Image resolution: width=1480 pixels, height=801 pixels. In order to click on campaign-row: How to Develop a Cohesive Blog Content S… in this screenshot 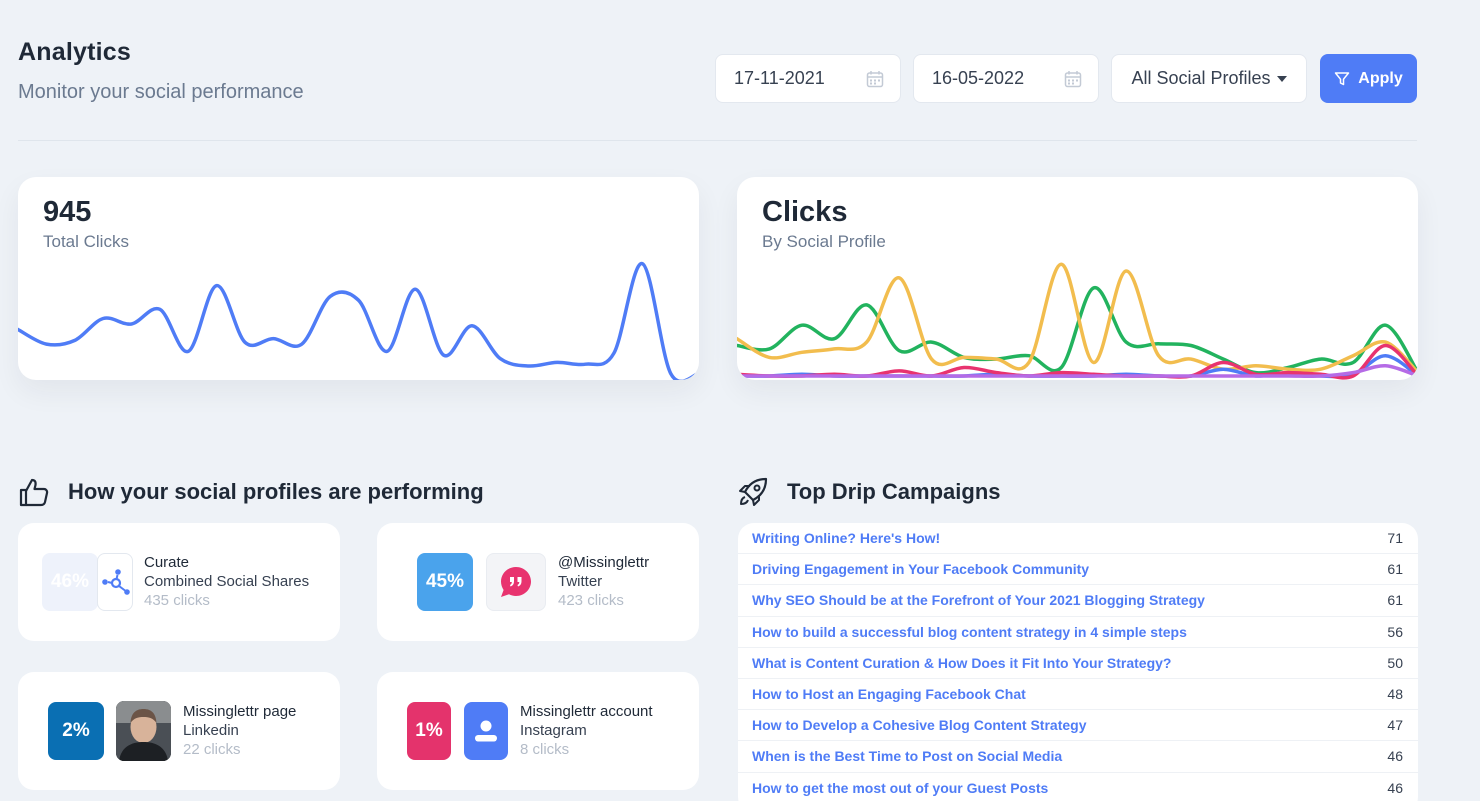, I will do `click(1078, 726)`.